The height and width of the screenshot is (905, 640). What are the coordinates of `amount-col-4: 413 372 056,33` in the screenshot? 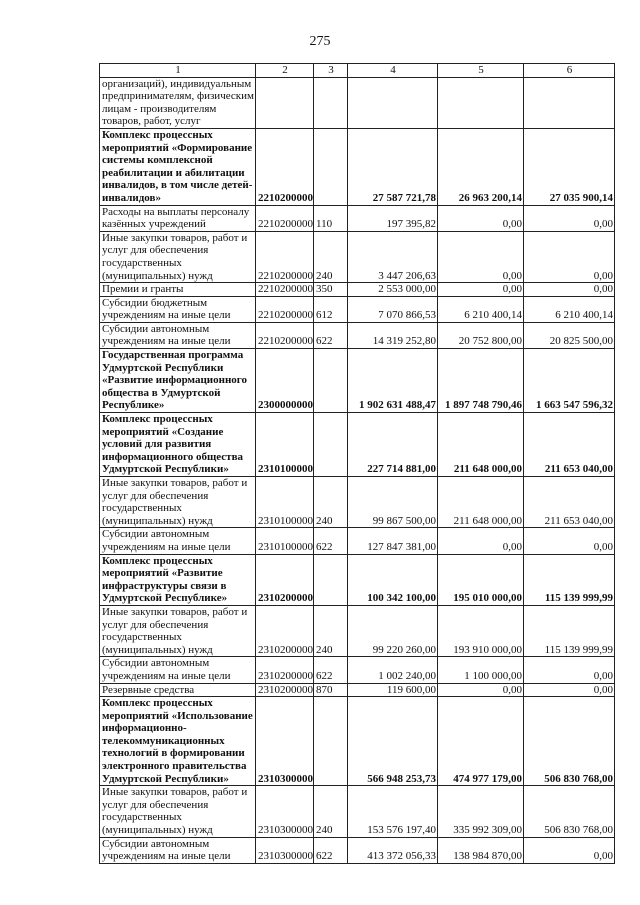 It's located at (392, 850).